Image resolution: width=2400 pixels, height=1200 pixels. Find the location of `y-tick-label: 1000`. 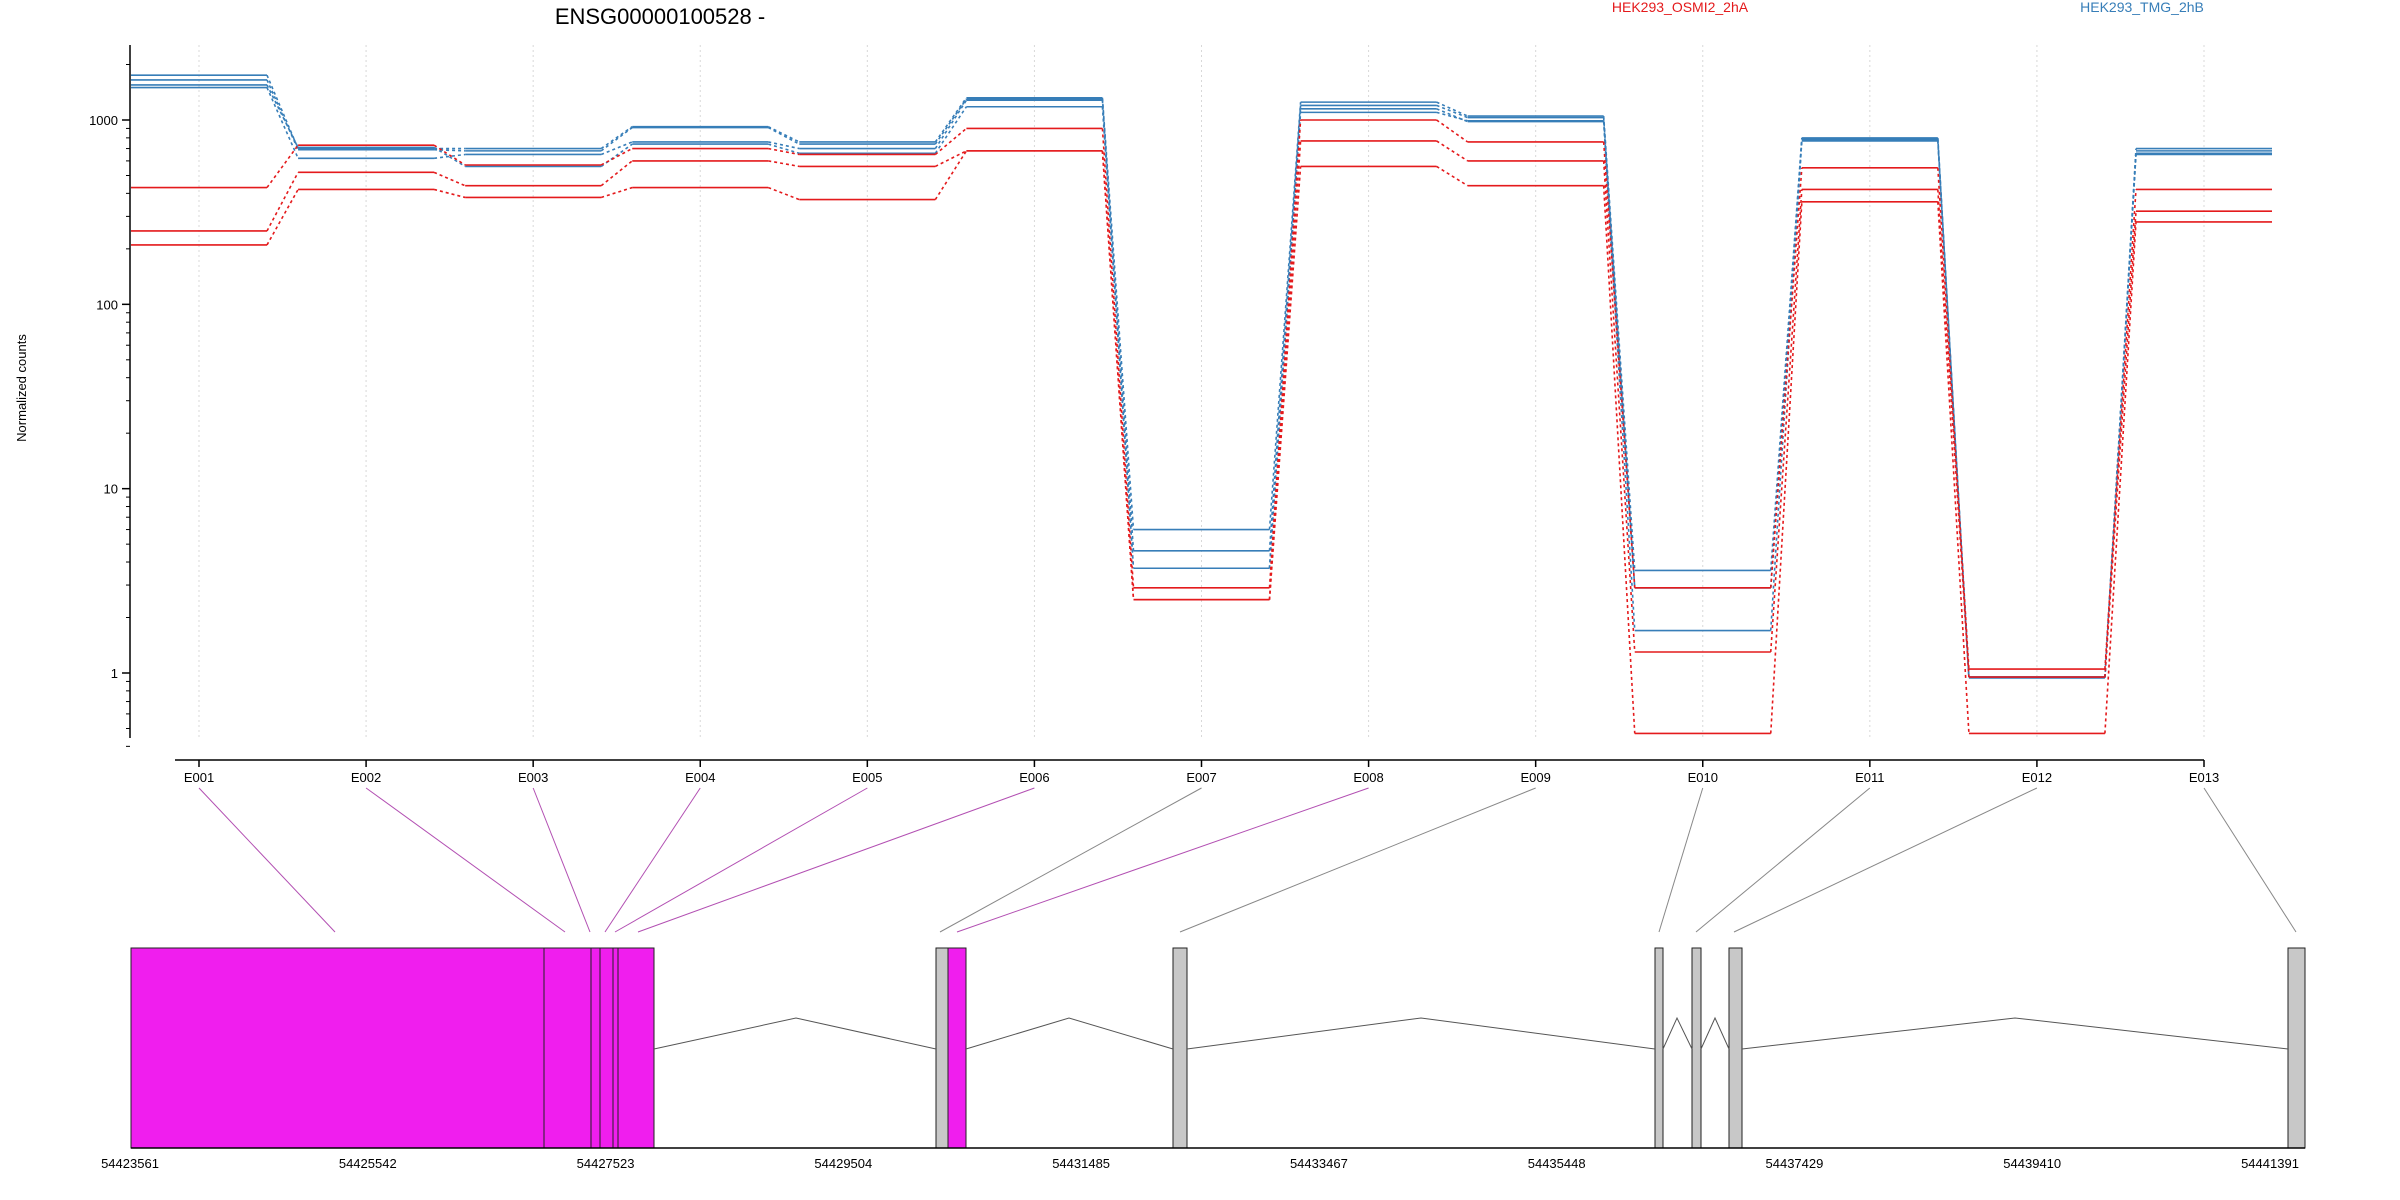

y-tick-label: 1000 is located at coordinates (103, 120).